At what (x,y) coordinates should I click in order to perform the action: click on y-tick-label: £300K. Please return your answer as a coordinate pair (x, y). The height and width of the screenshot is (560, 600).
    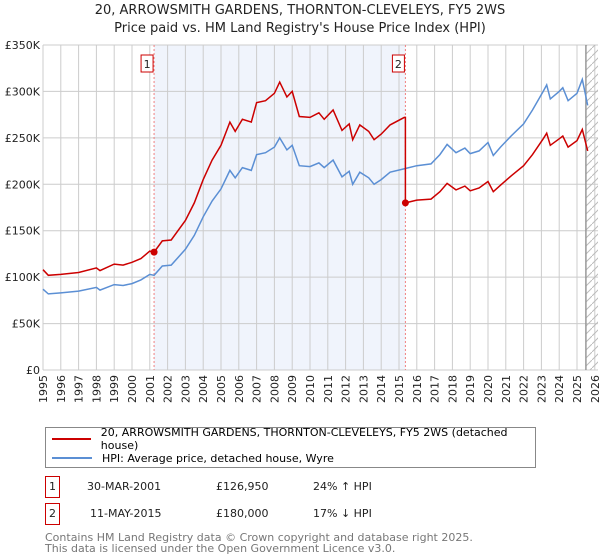
    Looking at the image, I should click on (23, 91).